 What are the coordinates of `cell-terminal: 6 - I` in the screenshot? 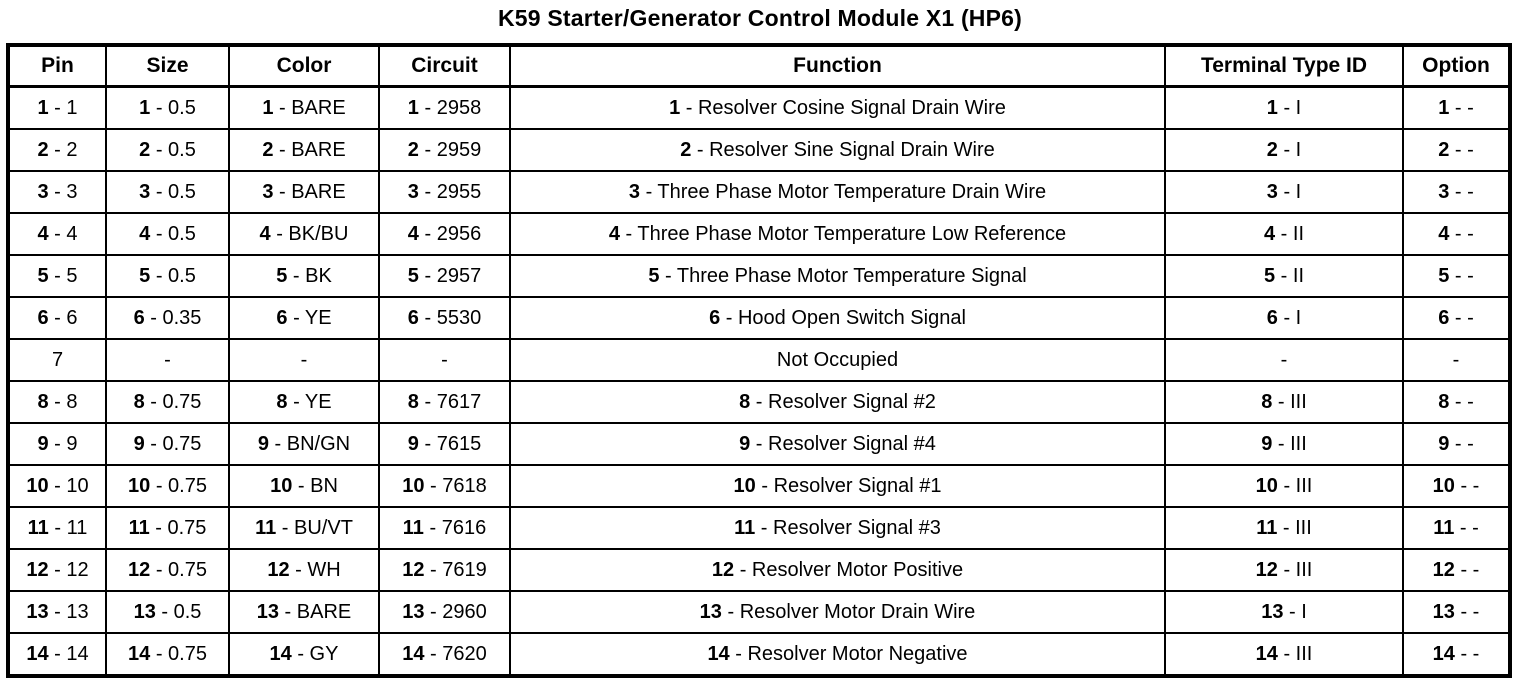 It's located at (1284, 318).